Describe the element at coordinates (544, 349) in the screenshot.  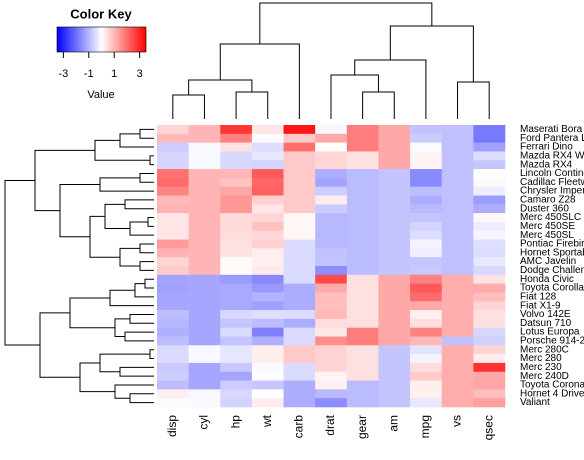
I see `row-label: Merc 280C` at that location.